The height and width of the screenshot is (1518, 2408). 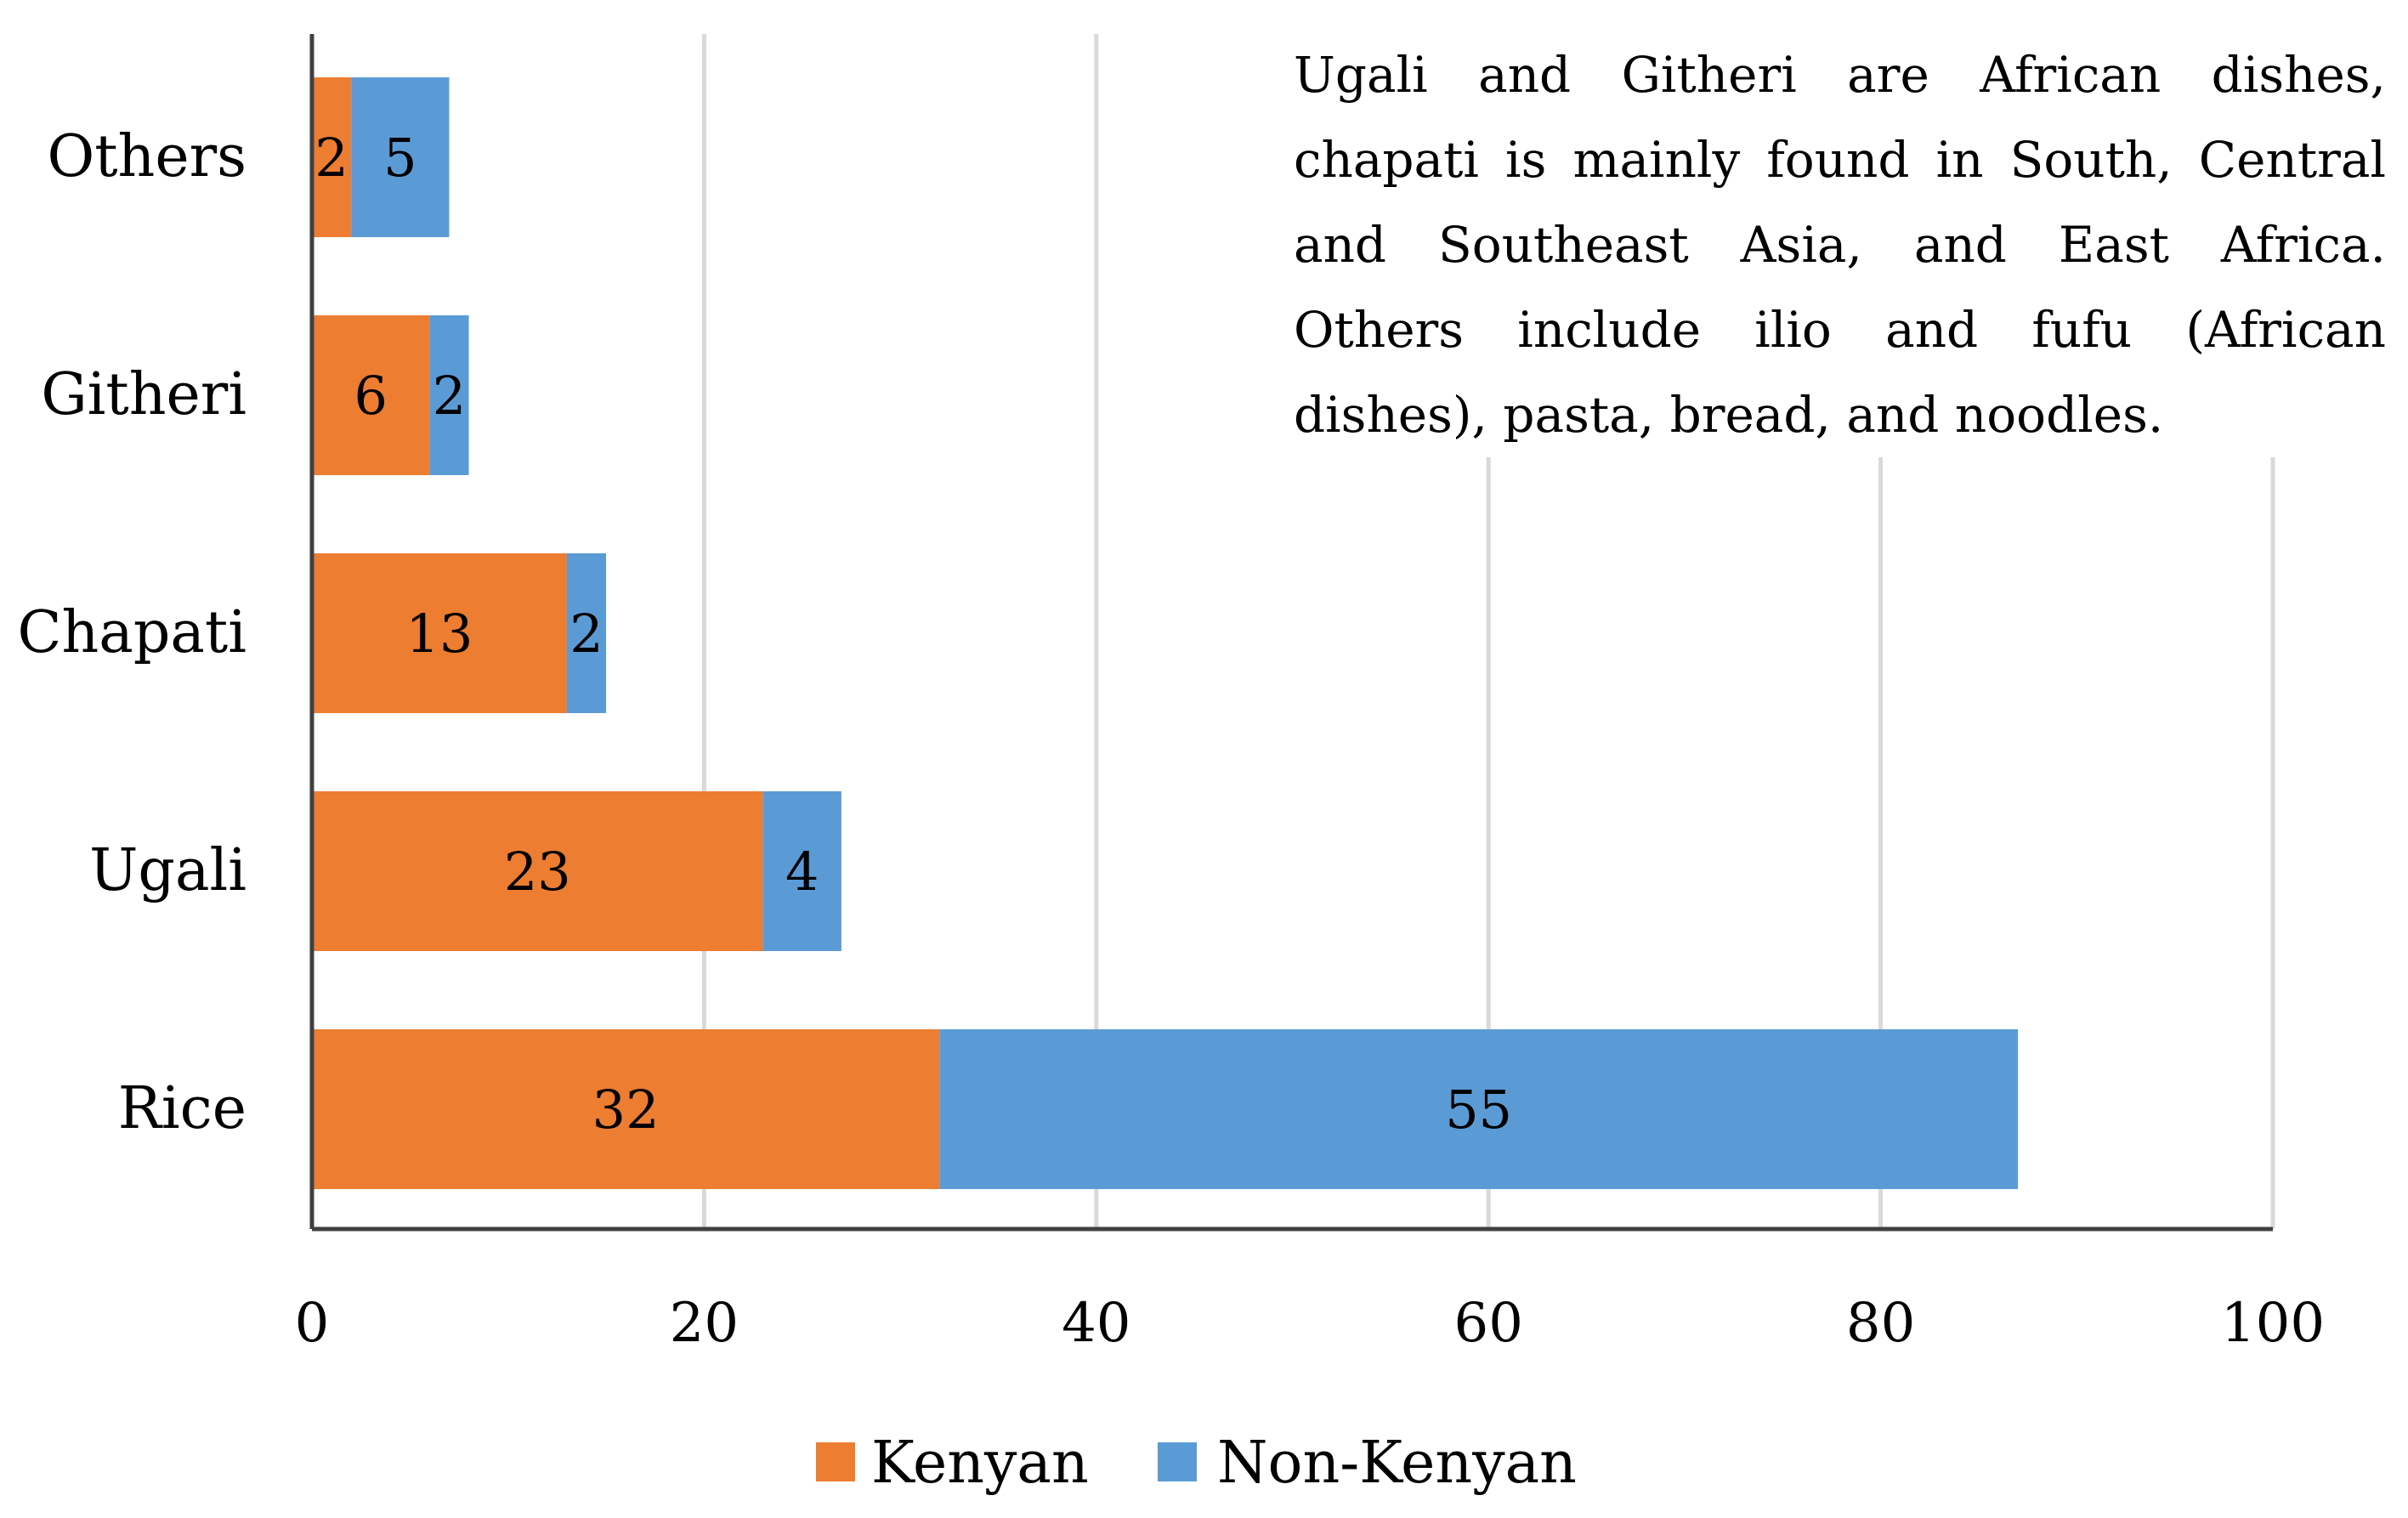 I want to click on data-label-others-non-kenyan: 5, so click(x=400, y=158).